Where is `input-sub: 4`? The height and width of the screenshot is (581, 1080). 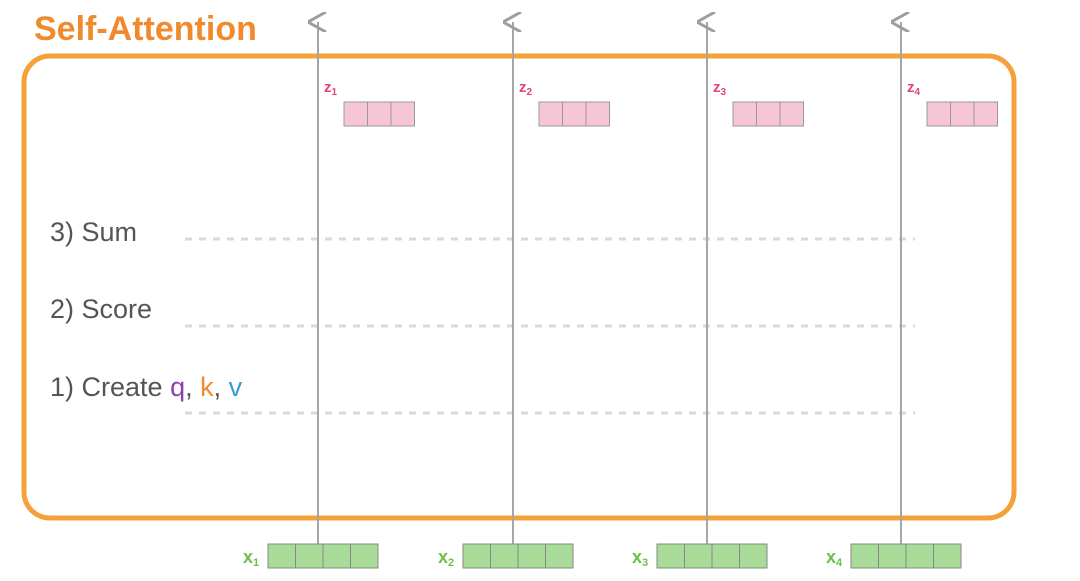 input-sub: 4 is located at coordinates (839, 563).